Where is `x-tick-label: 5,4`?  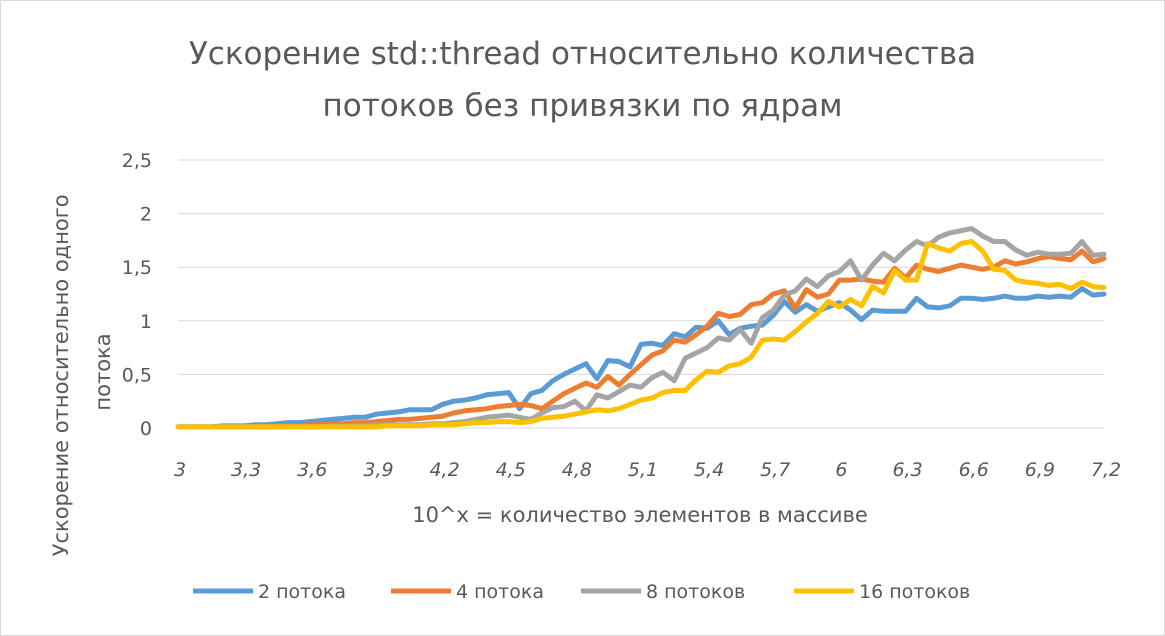
x-tick-label: 5,4 is located at coordinates (709, 470).